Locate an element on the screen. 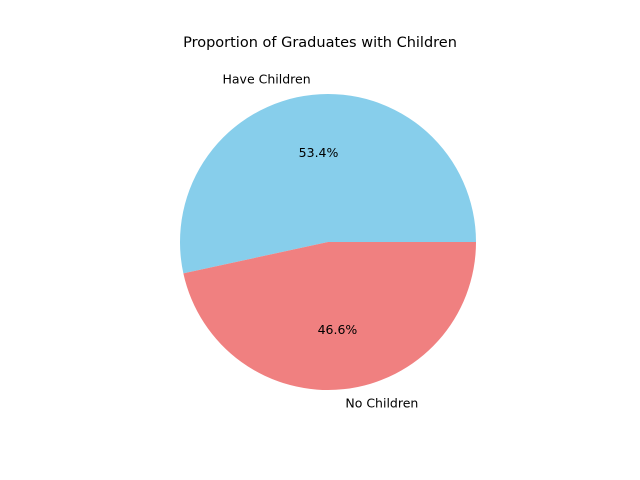 The width and height of the screenshot is (640, 480). pie-category-label: Have Children is located at coordinates (267, 79).